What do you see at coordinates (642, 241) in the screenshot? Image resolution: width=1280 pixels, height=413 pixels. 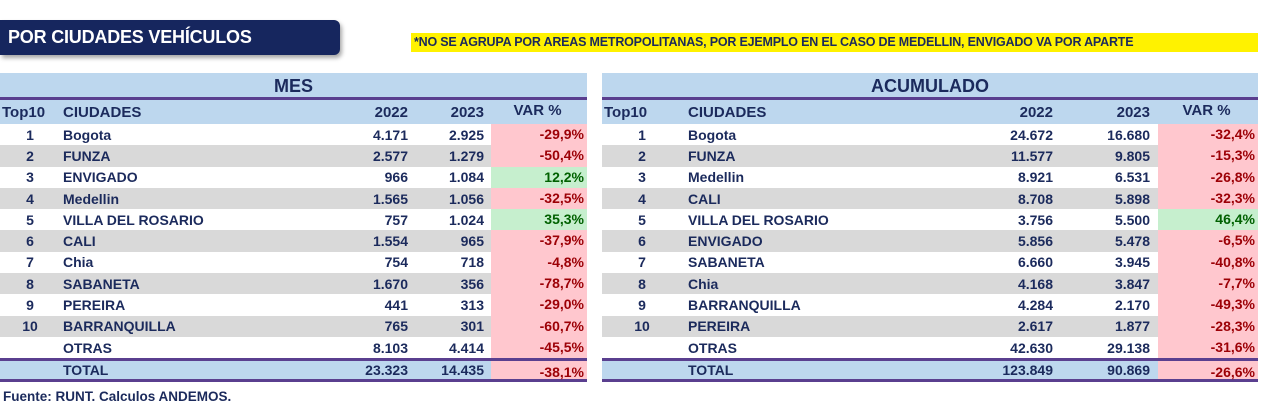 I see `cell-rank: 6` at bounding box center [642, 241].